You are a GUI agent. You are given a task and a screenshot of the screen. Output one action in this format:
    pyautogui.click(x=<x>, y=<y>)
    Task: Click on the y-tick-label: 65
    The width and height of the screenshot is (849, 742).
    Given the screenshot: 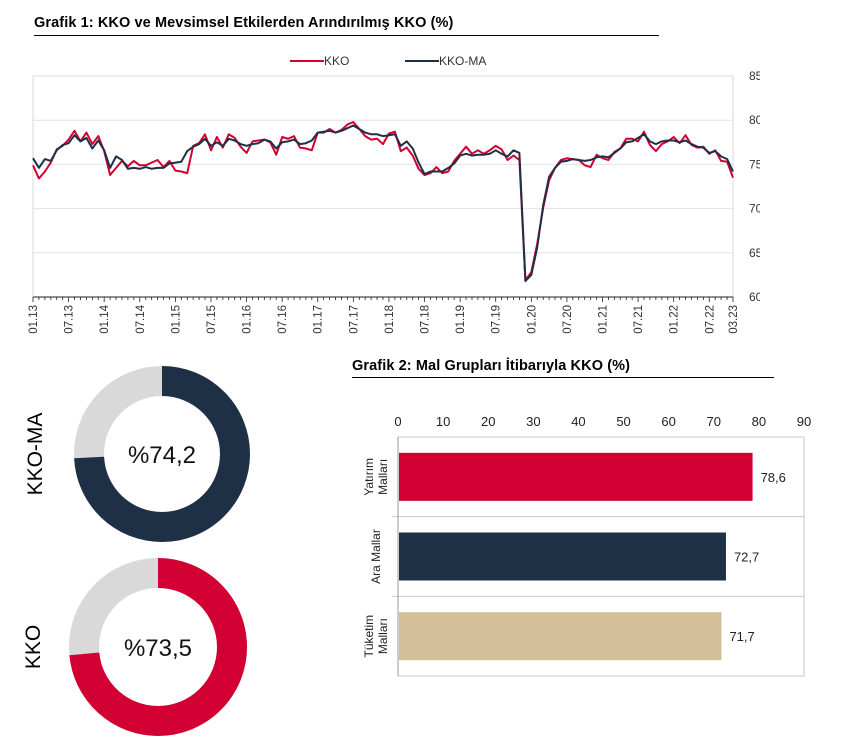 What is the action you would take?
    pyautogui.click(x=754, y=253)
    